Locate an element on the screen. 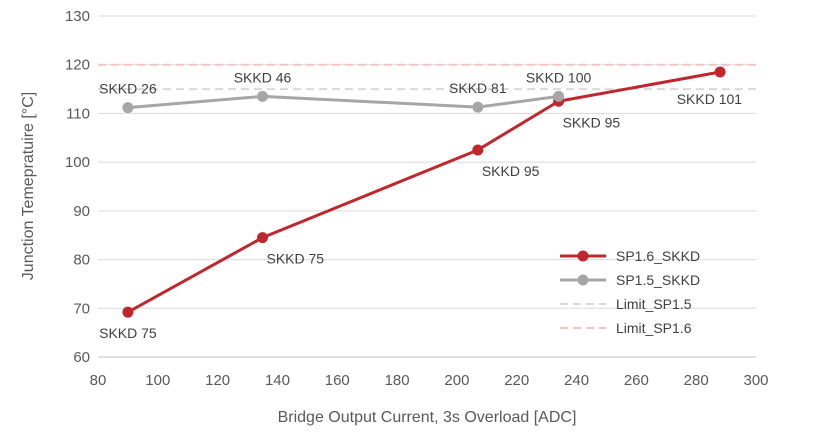  x-tick-label: 140 is located at coordinates (277, 380).